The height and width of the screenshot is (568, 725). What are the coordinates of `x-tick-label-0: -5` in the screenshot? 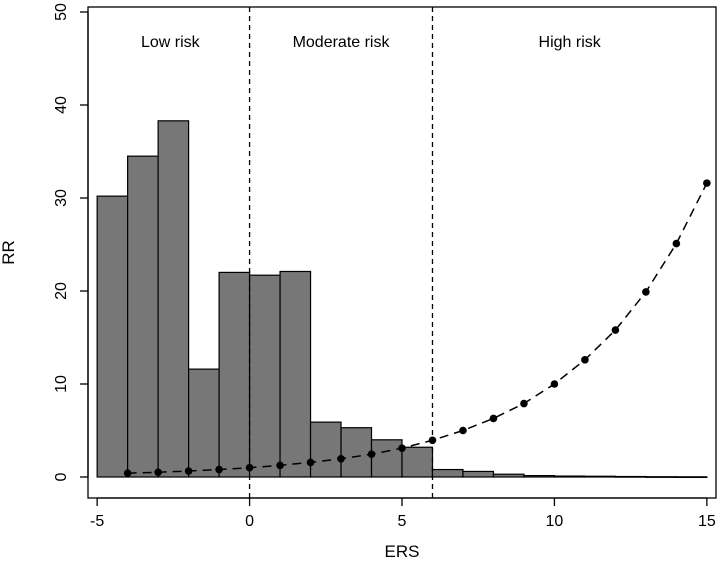 It's located at (97, 521).